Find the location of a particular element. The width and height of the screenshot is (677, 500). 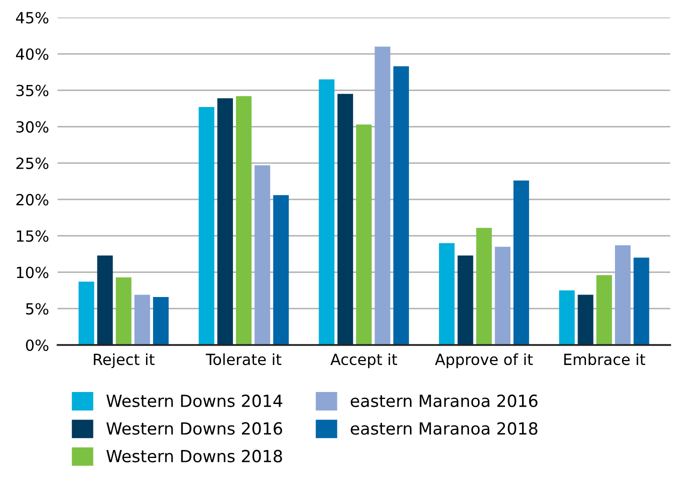

legend-label: Western Downs 2014 is located at coordinates (194, 401).